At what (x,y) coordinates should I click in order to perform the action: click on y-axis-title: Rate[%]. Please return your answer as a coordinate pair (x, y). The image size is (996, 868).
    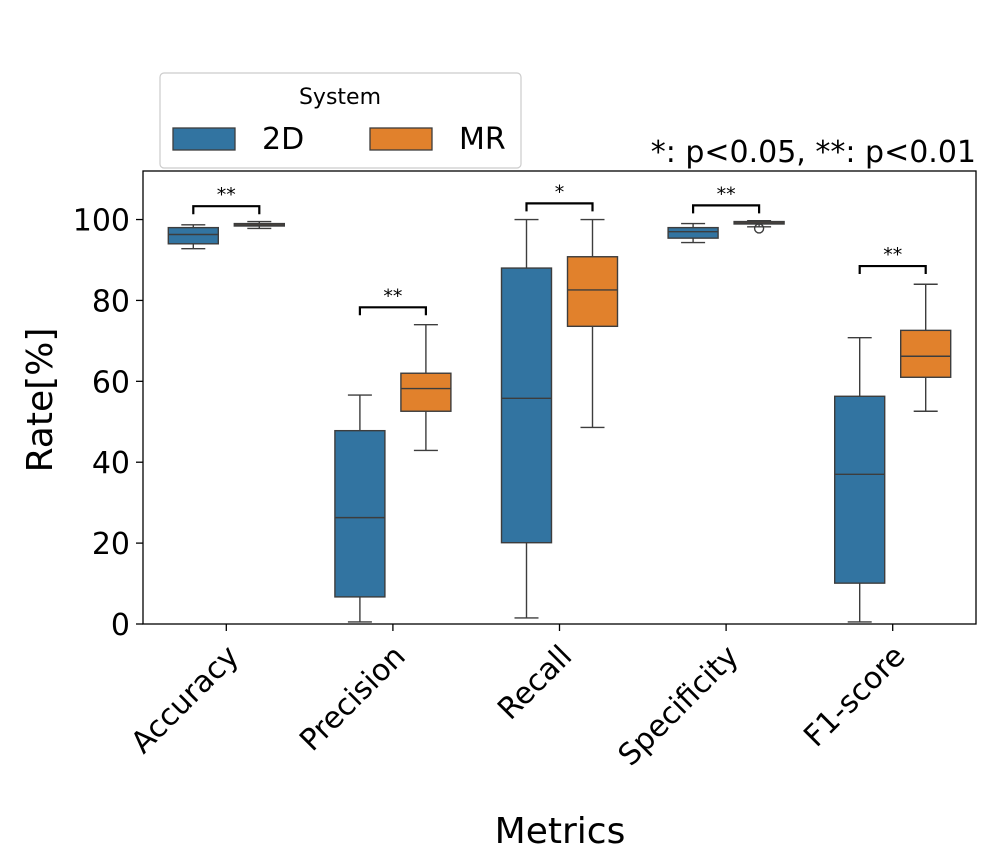
    Looking at the image, I should click on (40, 400).